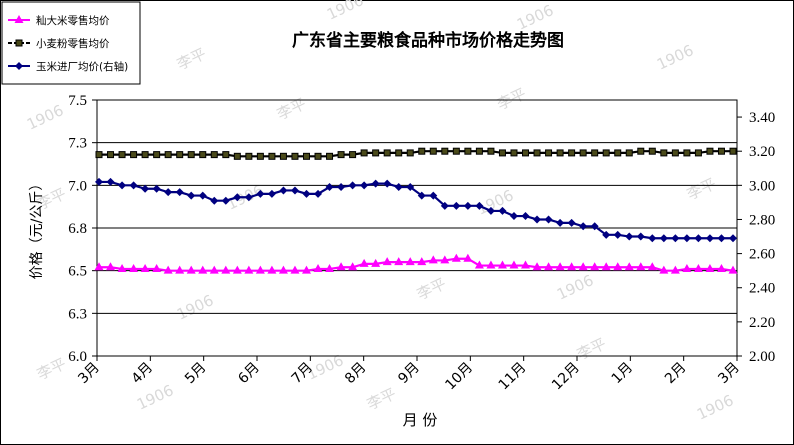 The height and width of the screenshot is (445, 794). Describe the element at coordinates (762, 323) in the screenshot. I see `right-tick-label: 2.20` at that location.